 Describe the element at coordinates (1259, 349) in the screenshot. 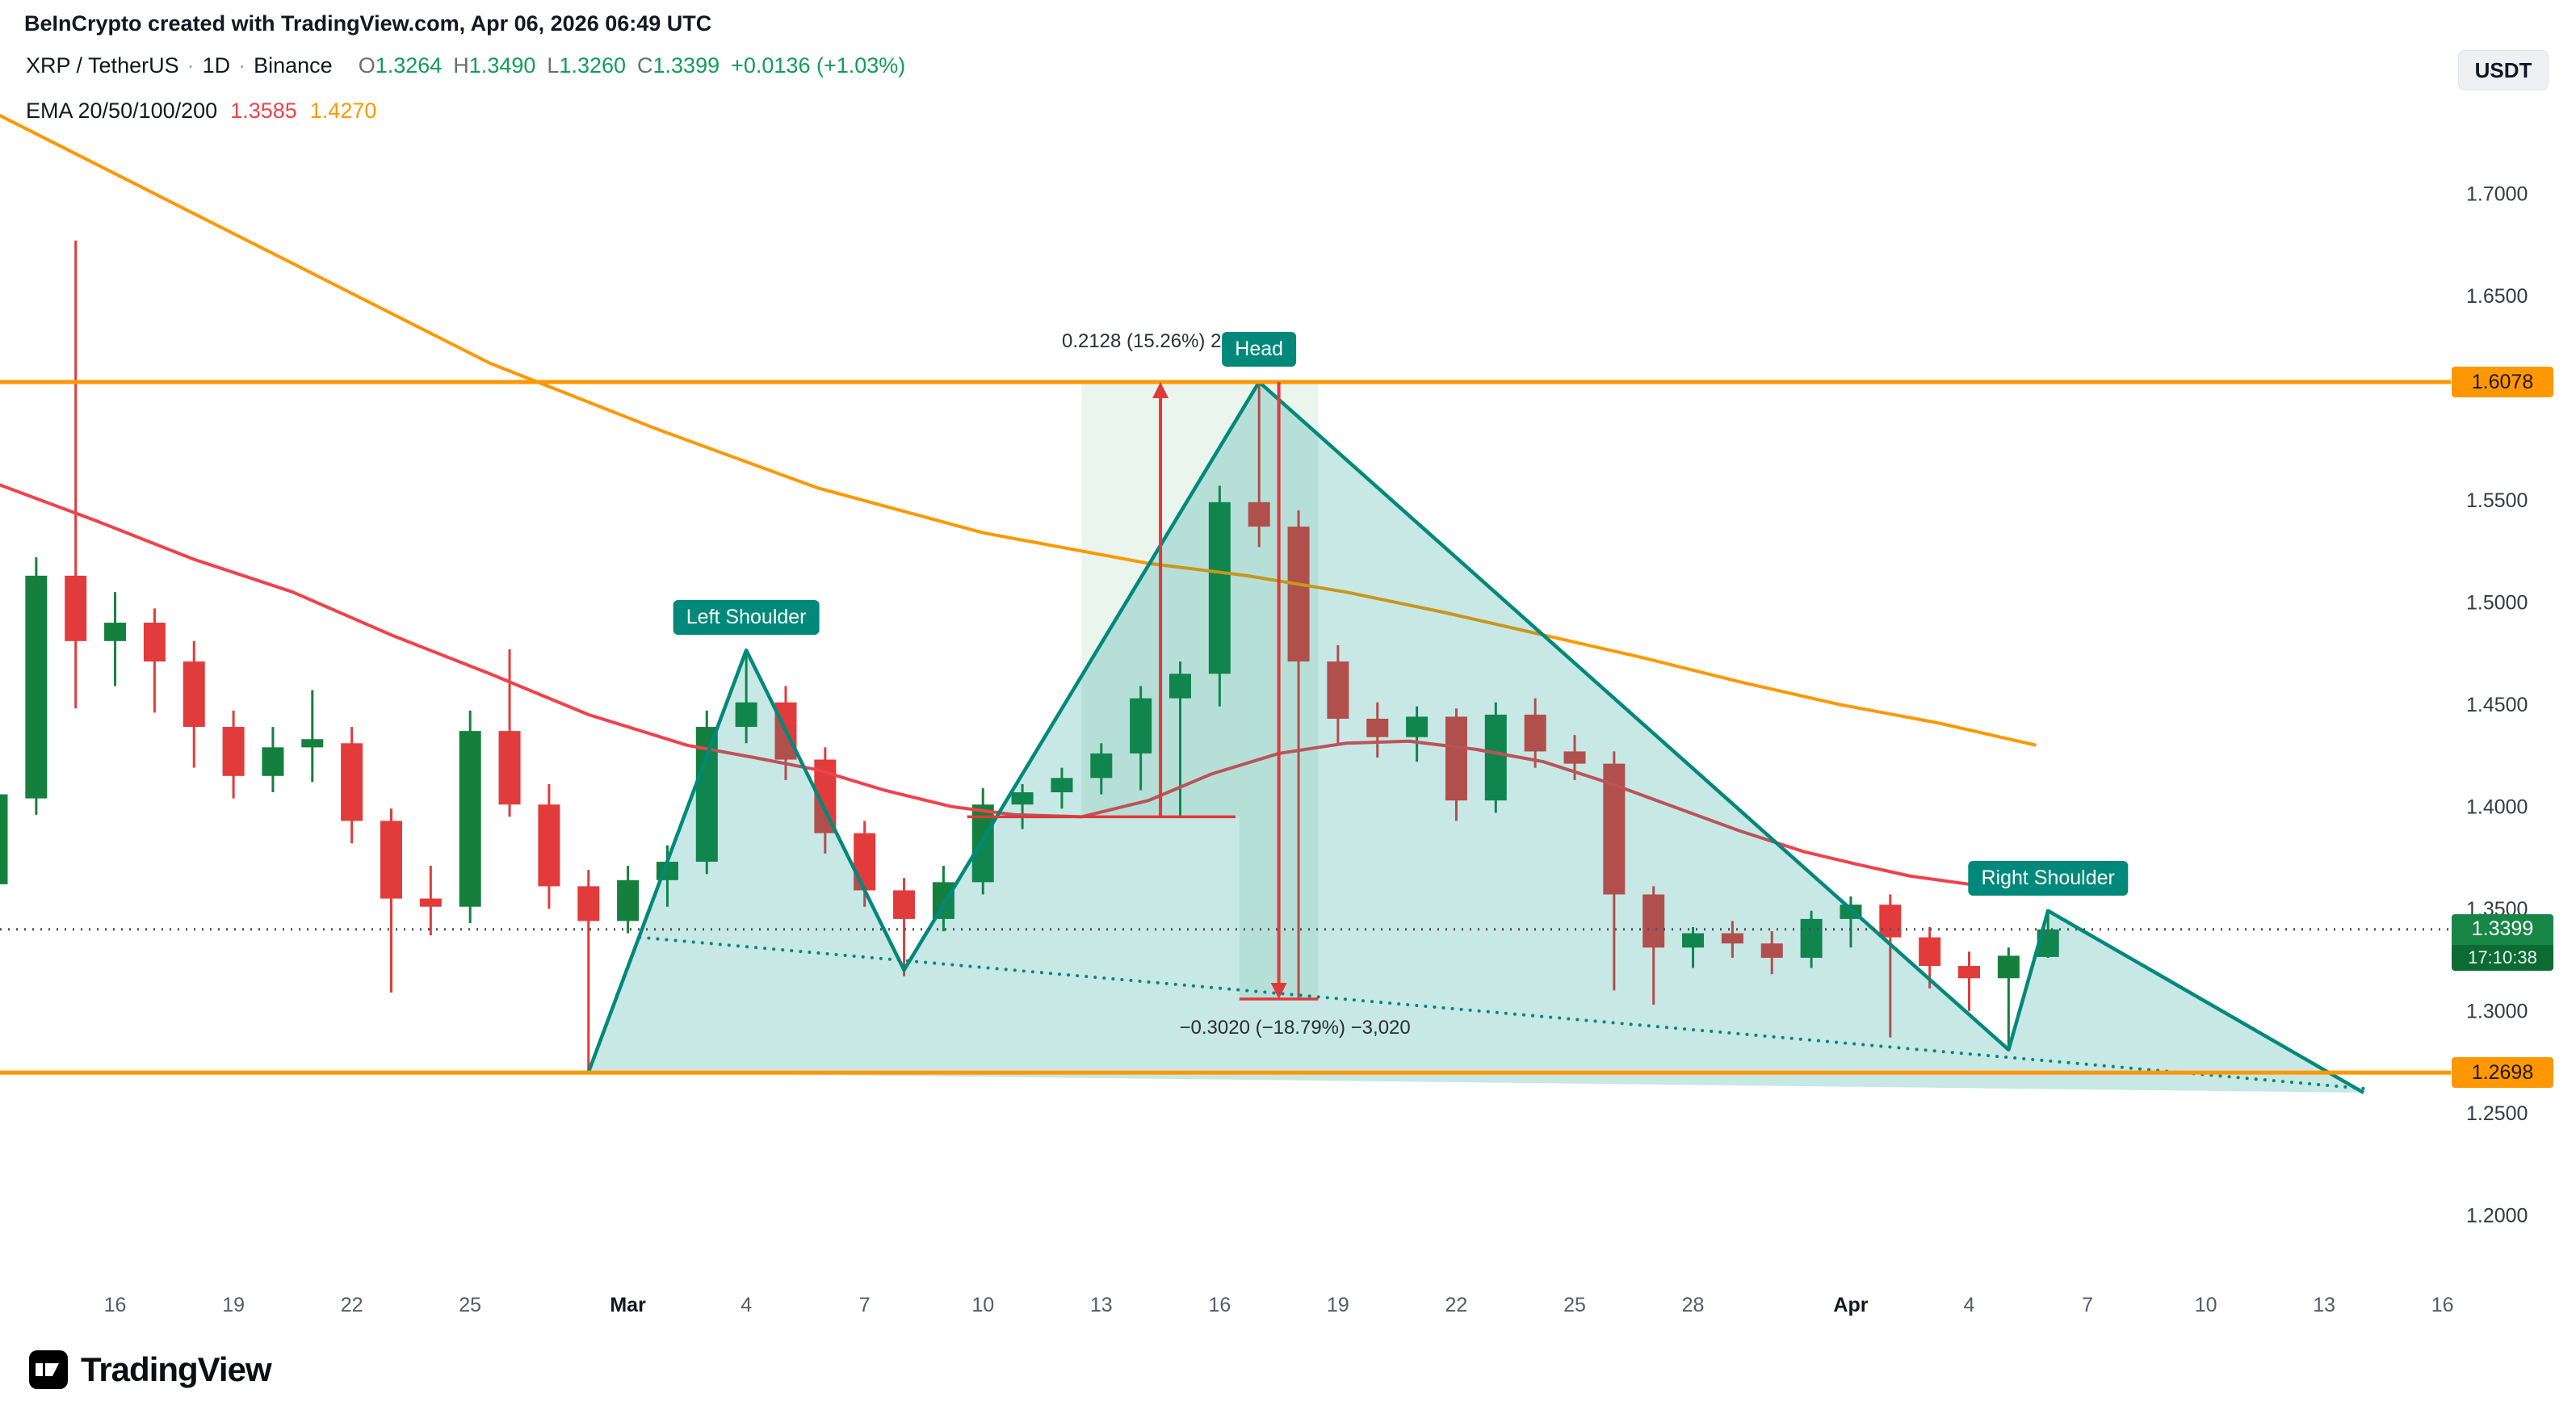

I see `head-label: Head` at that location.